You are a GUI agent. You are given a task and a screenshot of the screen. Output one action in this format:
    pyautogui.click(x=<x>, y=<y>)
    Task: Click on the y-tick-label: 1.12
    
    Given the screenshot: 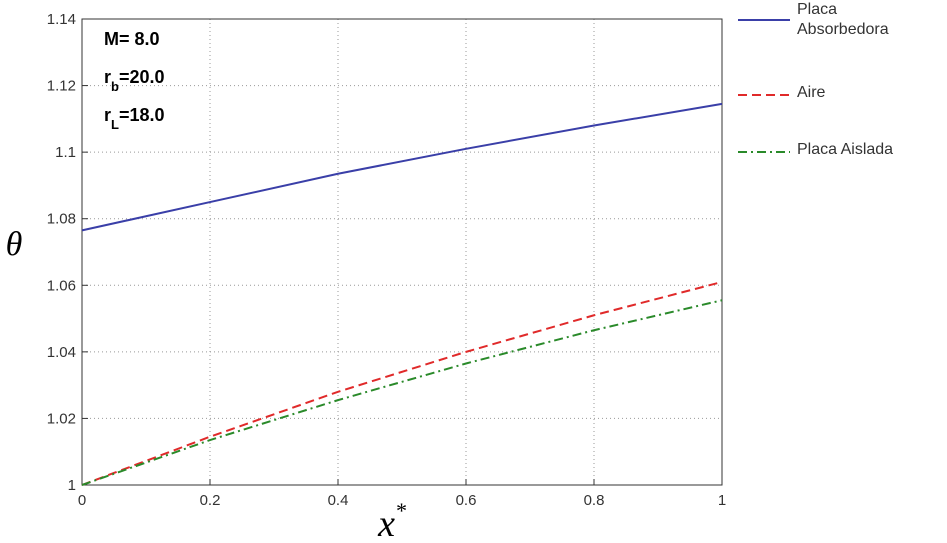 What is the action you would take?
    pyautogui.click(x=61, y=86)
    